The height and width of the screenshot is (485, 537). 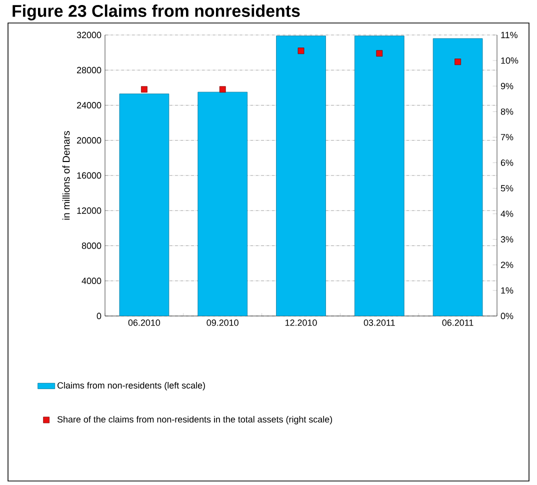 What do you see at coordinates (507, 265) in the screenshot?
I see `y2-tick-label: 2%` at bounding box center [507, 265].